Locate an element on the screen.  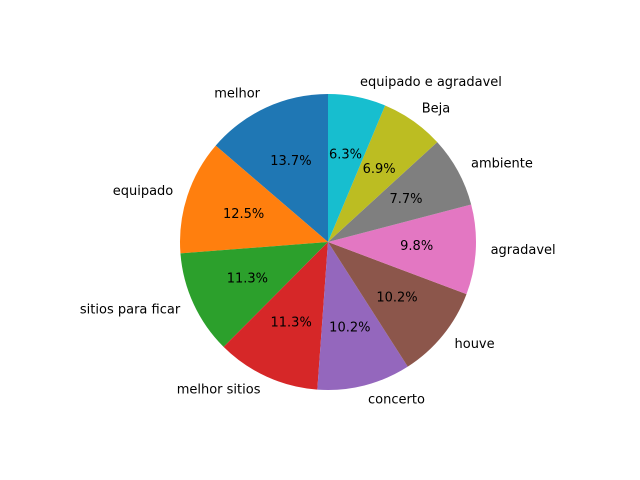
slice-label: sitios para ficar is located at coordinates (130, 310).